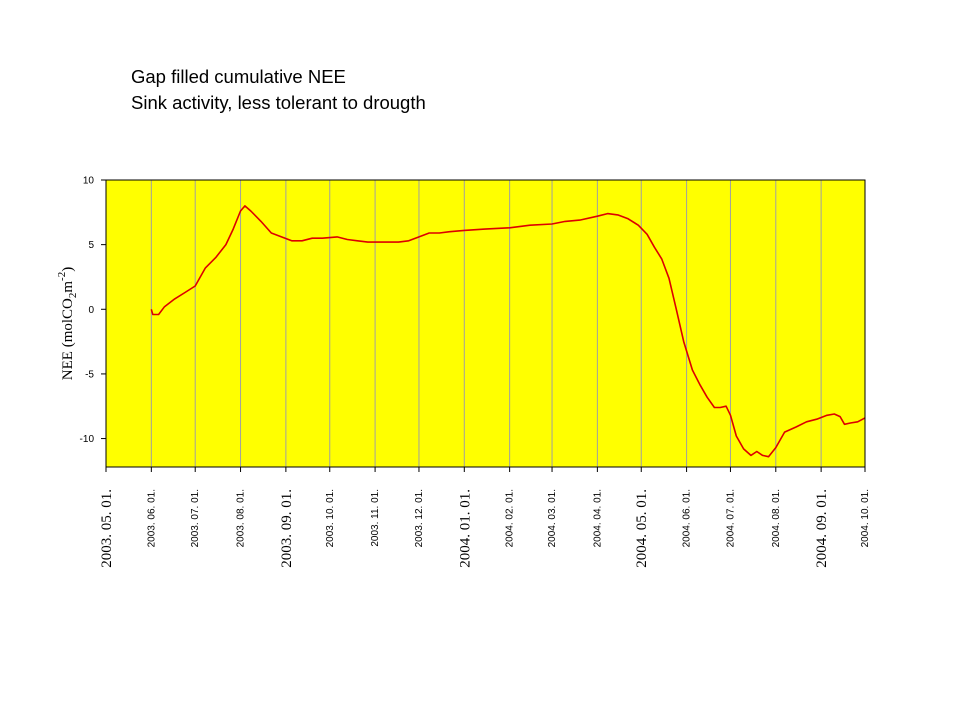  What do you see at coordinates (241, 518) in the screenshot?
I see `x-tick-label: 2003. 08. 01.` at bounding box center [241, 518].